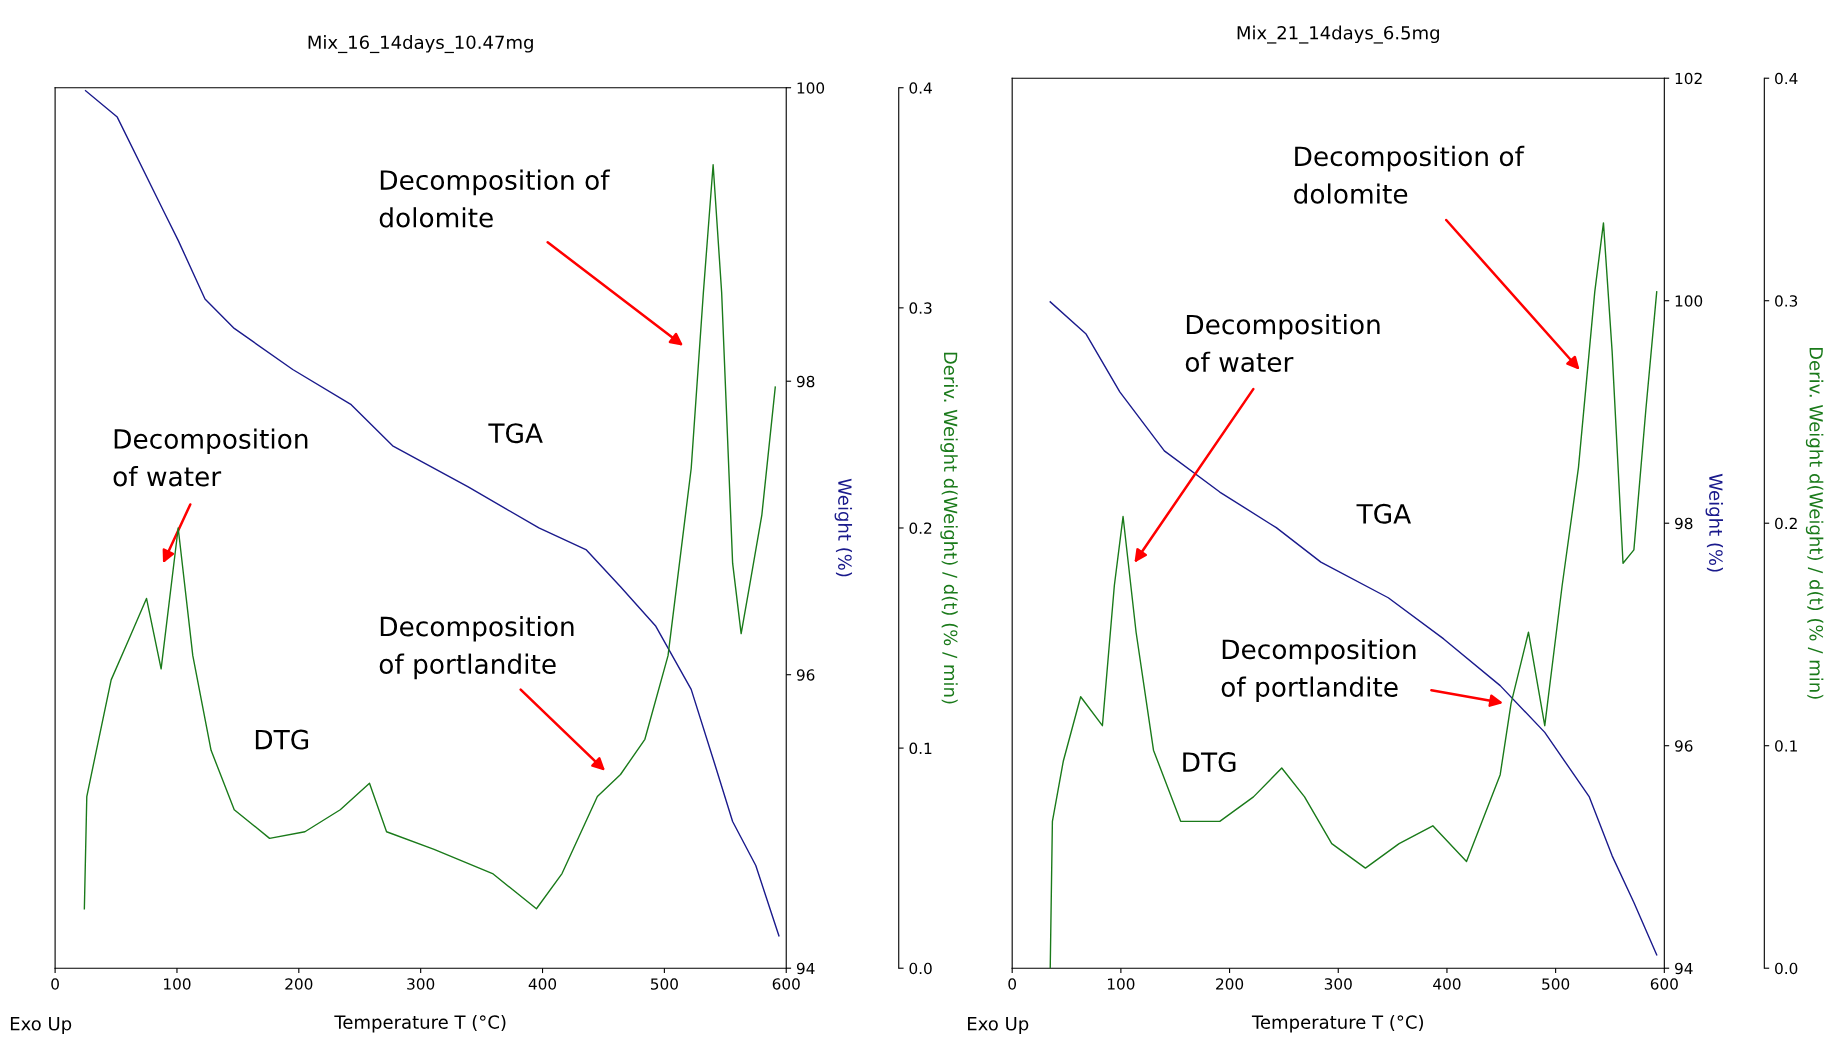 The width and height of the screenshot is (1837, 1057). Describe the element at coordinates (1688, 78) in the screenshot. I see `y-tick-label: 102` at that location.